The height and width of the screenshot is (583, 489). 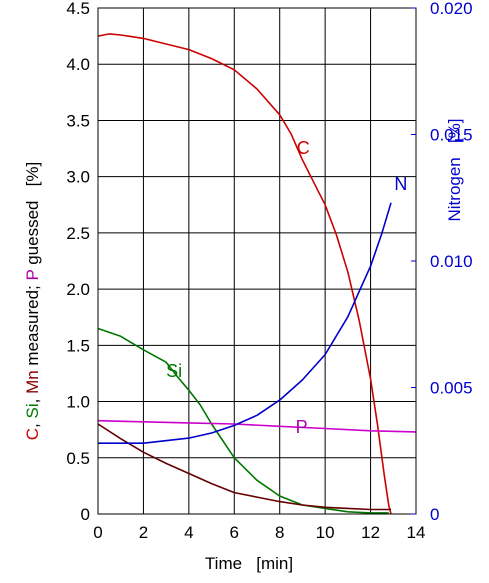 I want to click on x-tick-label: 12, so click(x=370, y=532).